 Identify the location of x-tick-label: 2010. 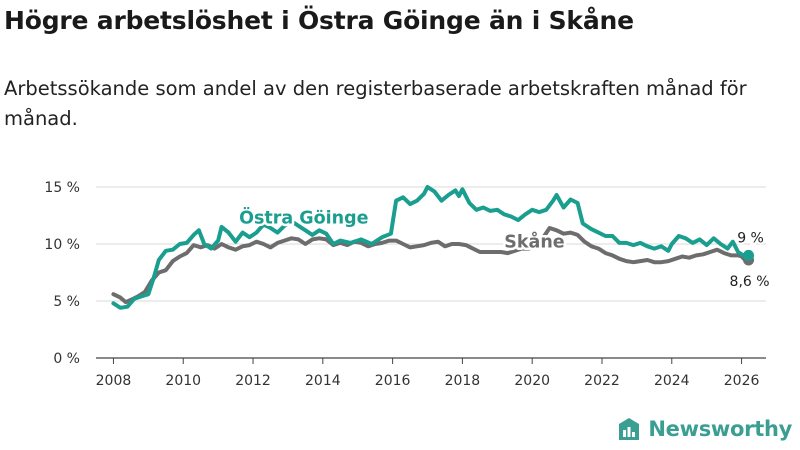
(183, 381).